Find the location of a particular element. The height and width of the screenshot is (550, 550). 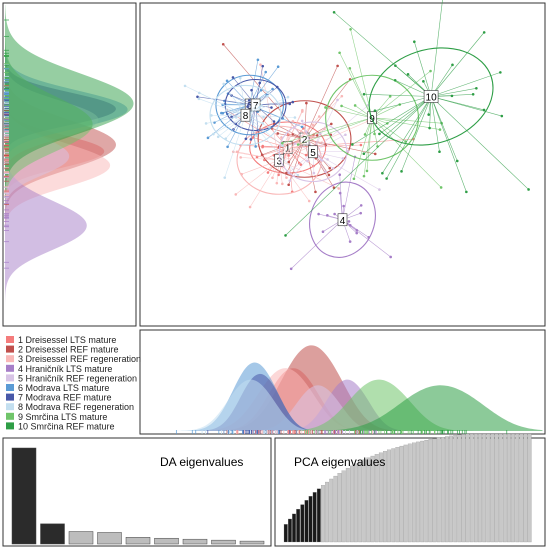

legend-label-3: 3 Dreisessel REF regeneration is located at coordinates (79, 359).